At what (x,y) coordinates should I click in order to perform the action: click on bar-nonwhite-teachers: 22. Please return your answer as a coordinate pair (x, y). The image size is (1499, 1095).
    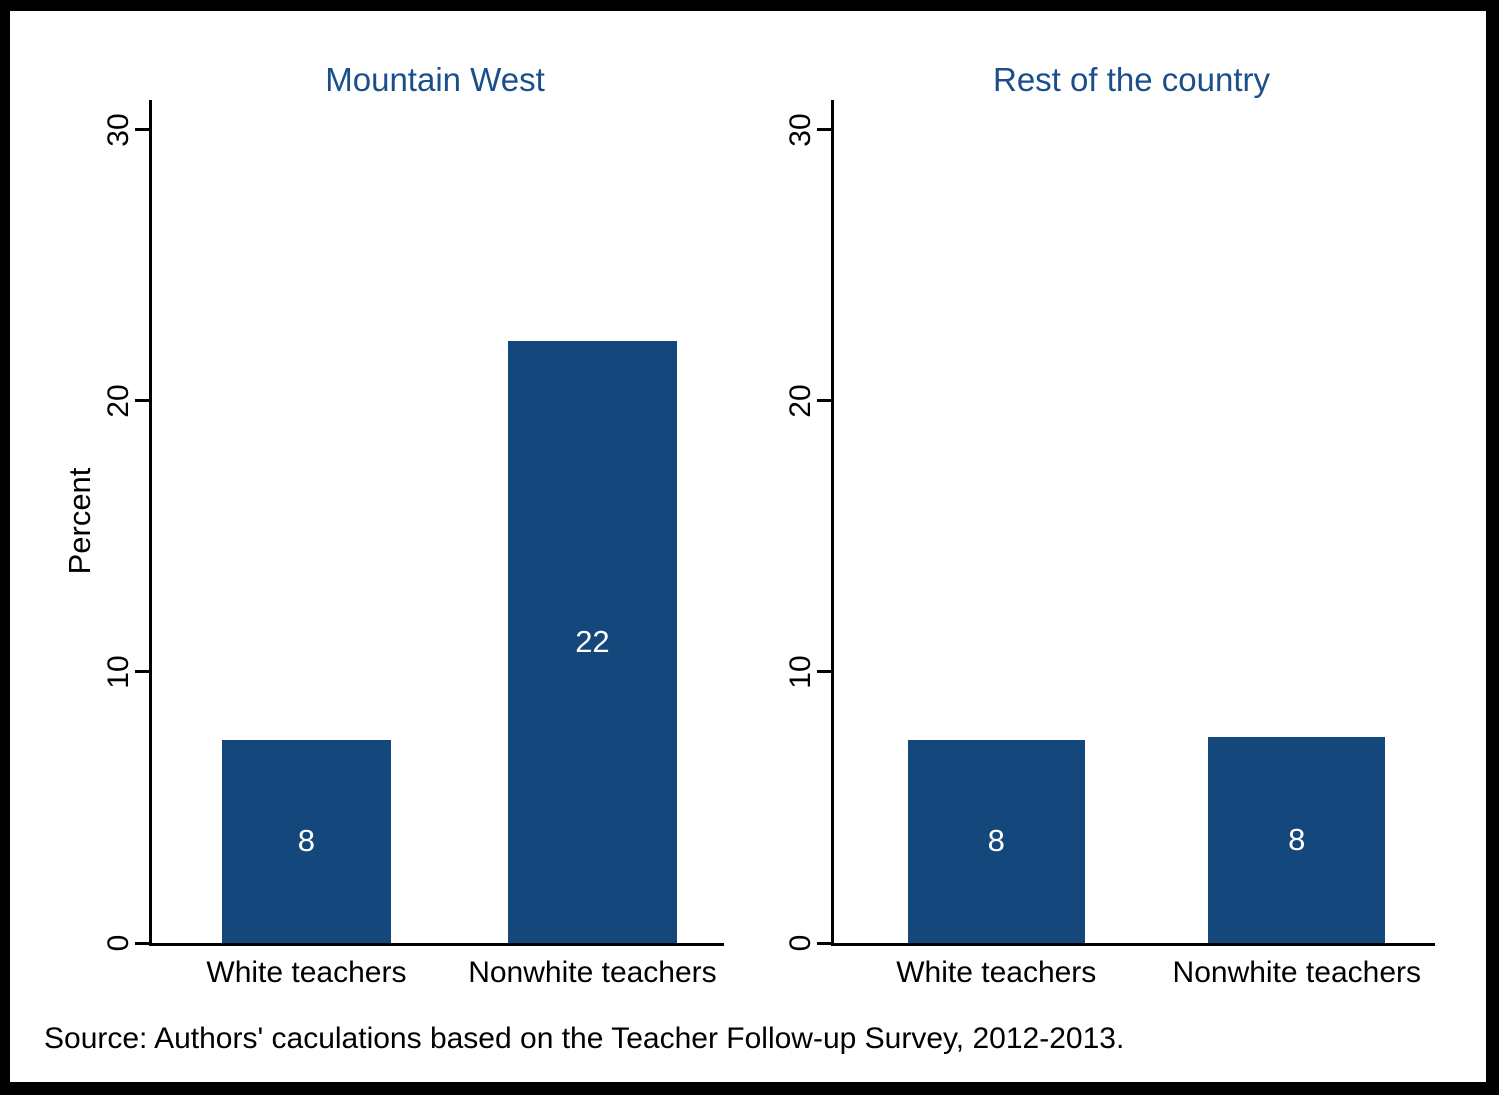
    Looking at the image, I should click on (592, 642).